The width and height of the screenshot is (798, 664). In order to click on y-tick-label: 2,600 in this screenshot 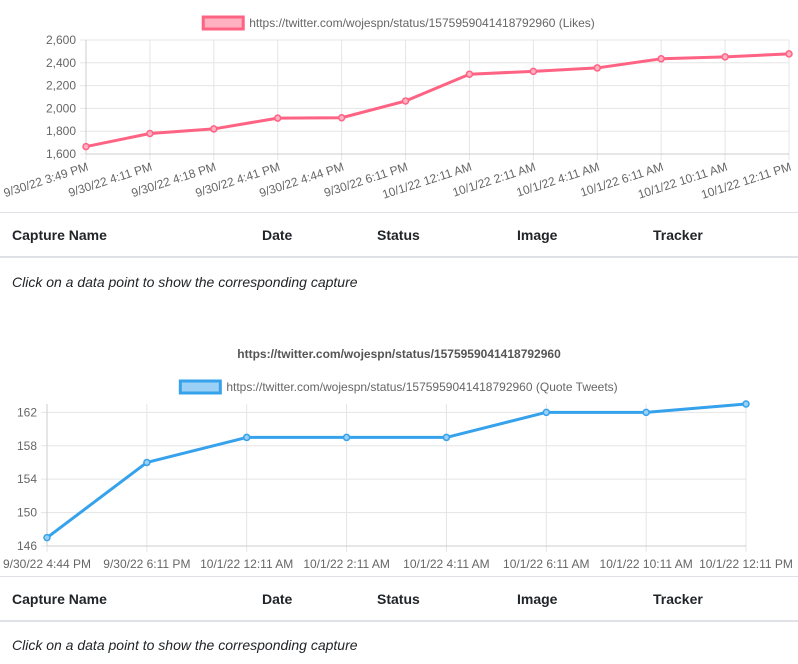, I will do `click(61, 40)`.